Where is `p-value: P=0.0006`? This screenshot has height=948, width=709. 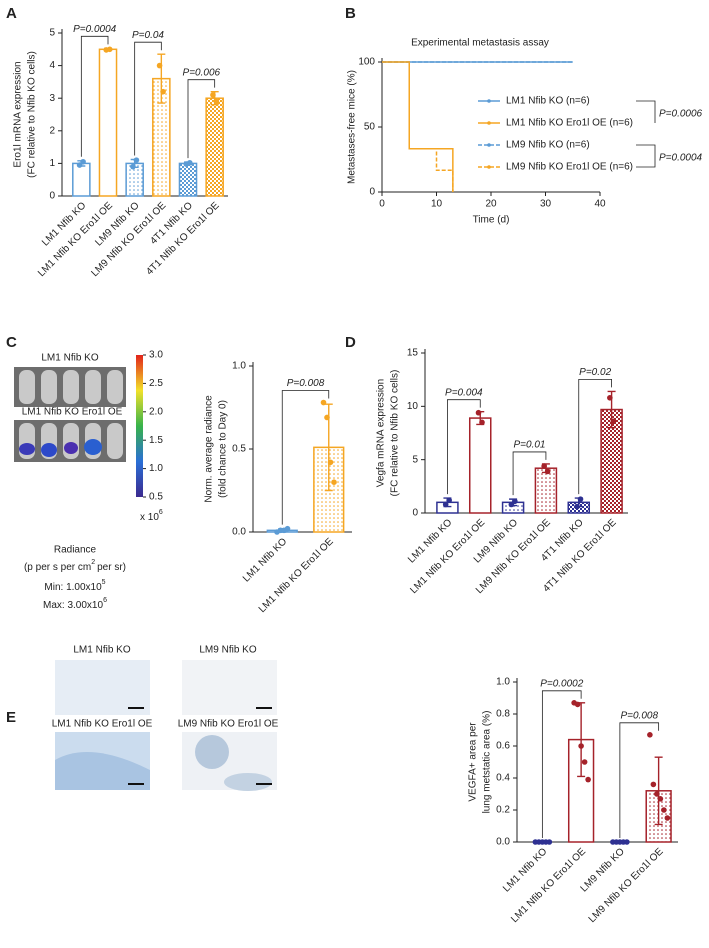
p-value: P=0.0006 is located at coordinates (681, 114).